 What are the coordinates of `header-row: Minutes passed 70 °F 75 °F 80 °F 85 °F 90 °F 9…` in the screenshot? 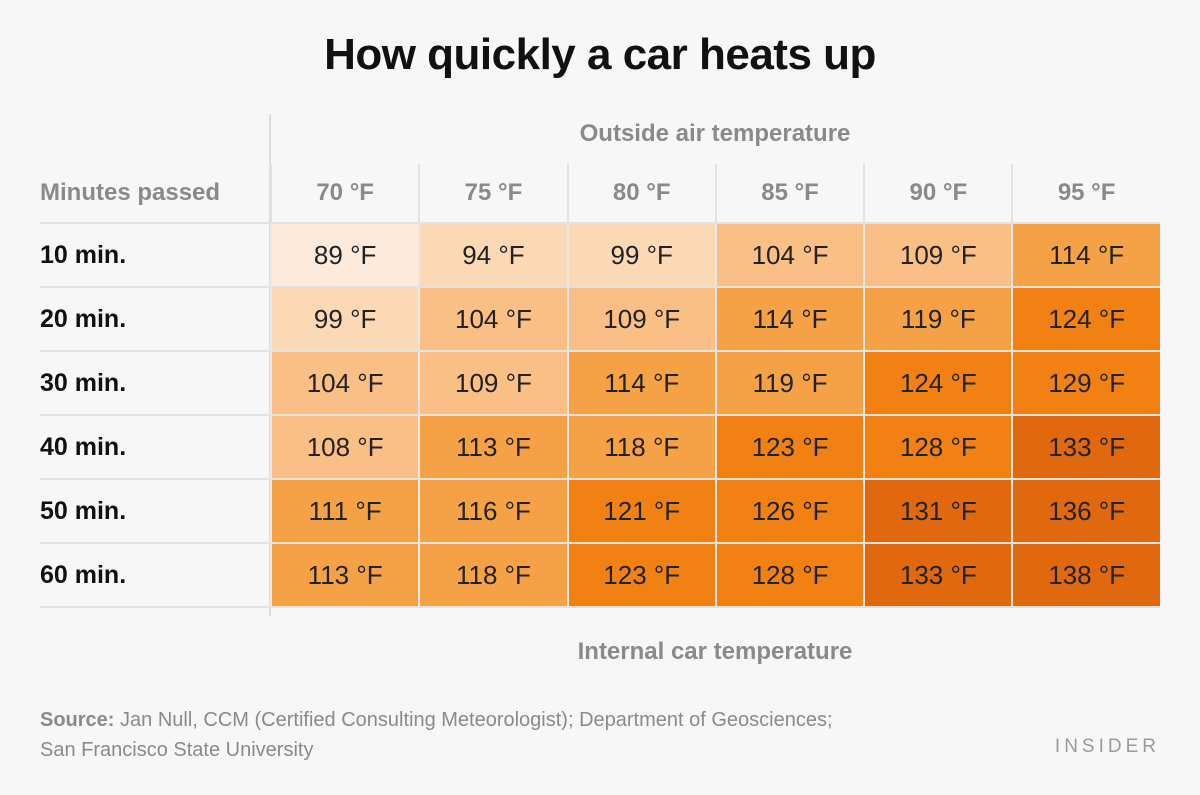 It's located at (600, 194).